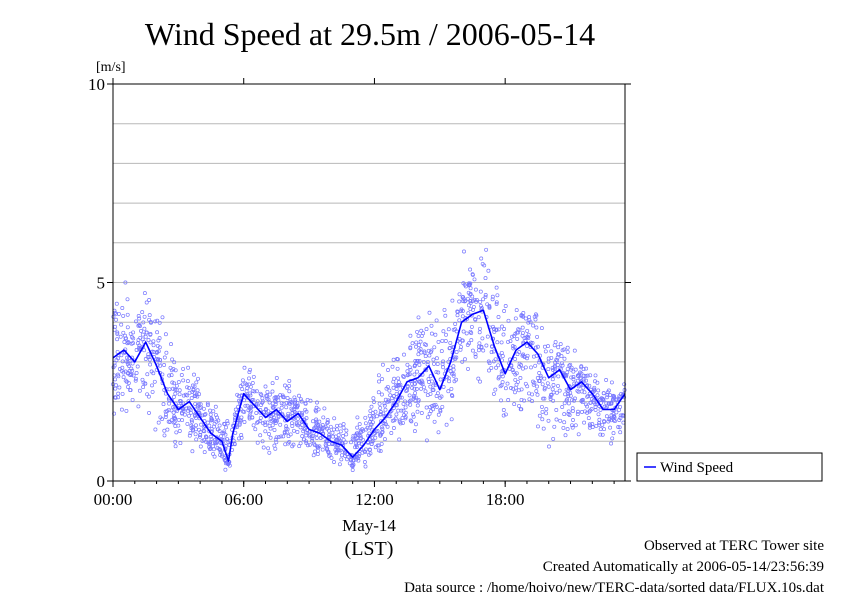 The image size is (842, 595). I want to click on y-tick-label: 0, so click(101, 481).